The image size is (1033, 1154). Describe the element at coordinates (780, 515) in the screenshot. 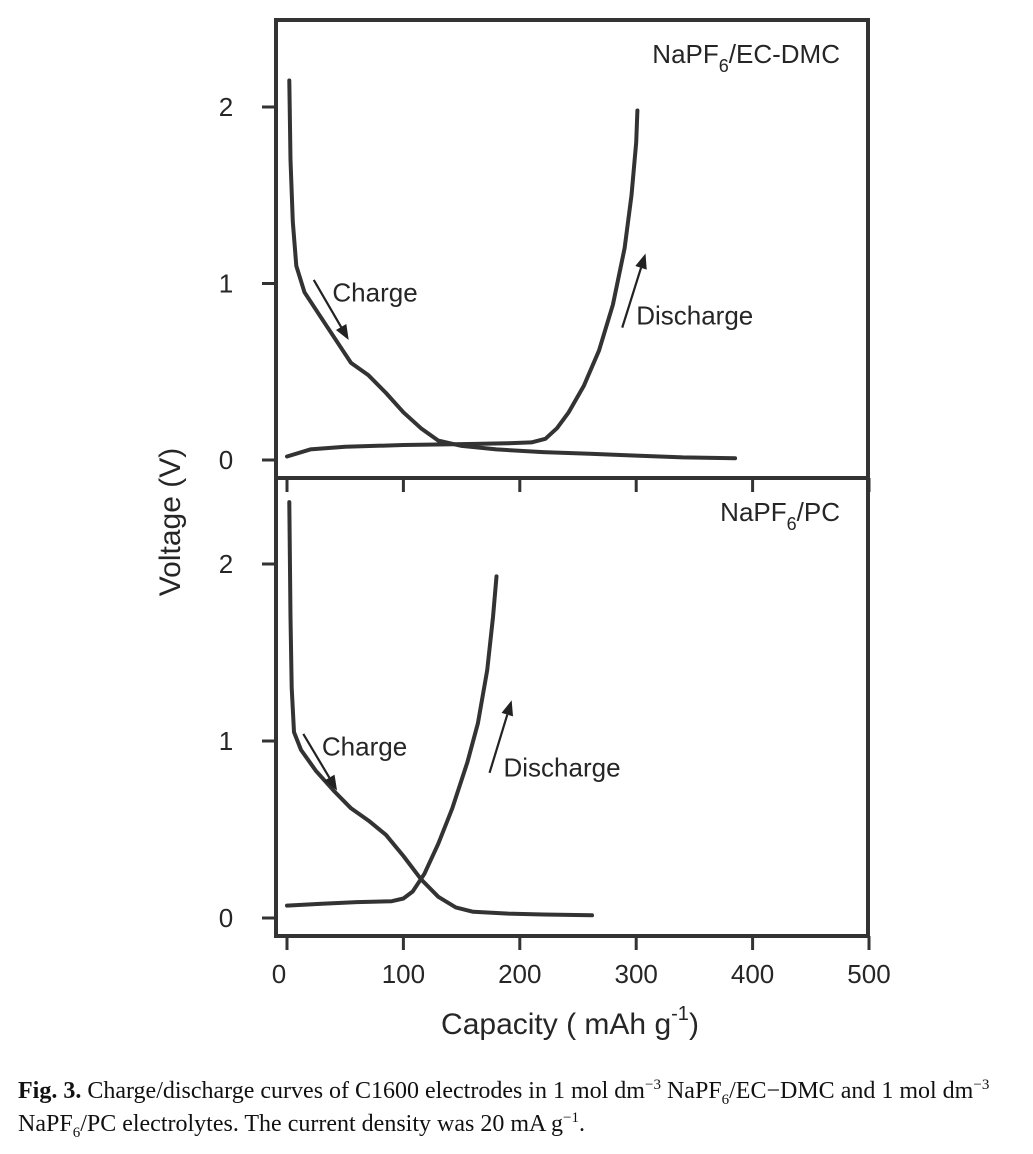

I see `panel-label: NaPF6/PC` at that location.